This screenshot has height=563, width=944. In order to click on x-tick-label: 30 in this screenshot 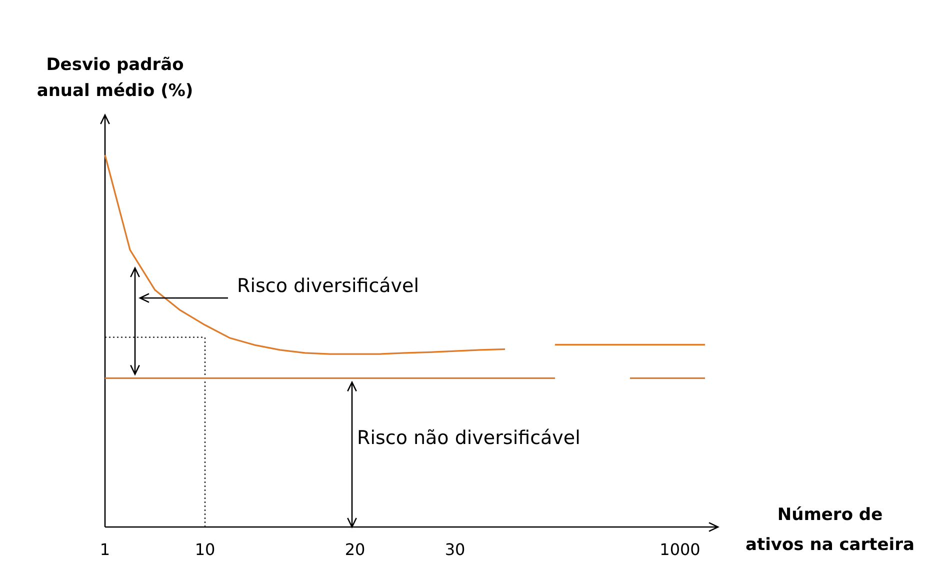, I will do `click(455, 549)`.